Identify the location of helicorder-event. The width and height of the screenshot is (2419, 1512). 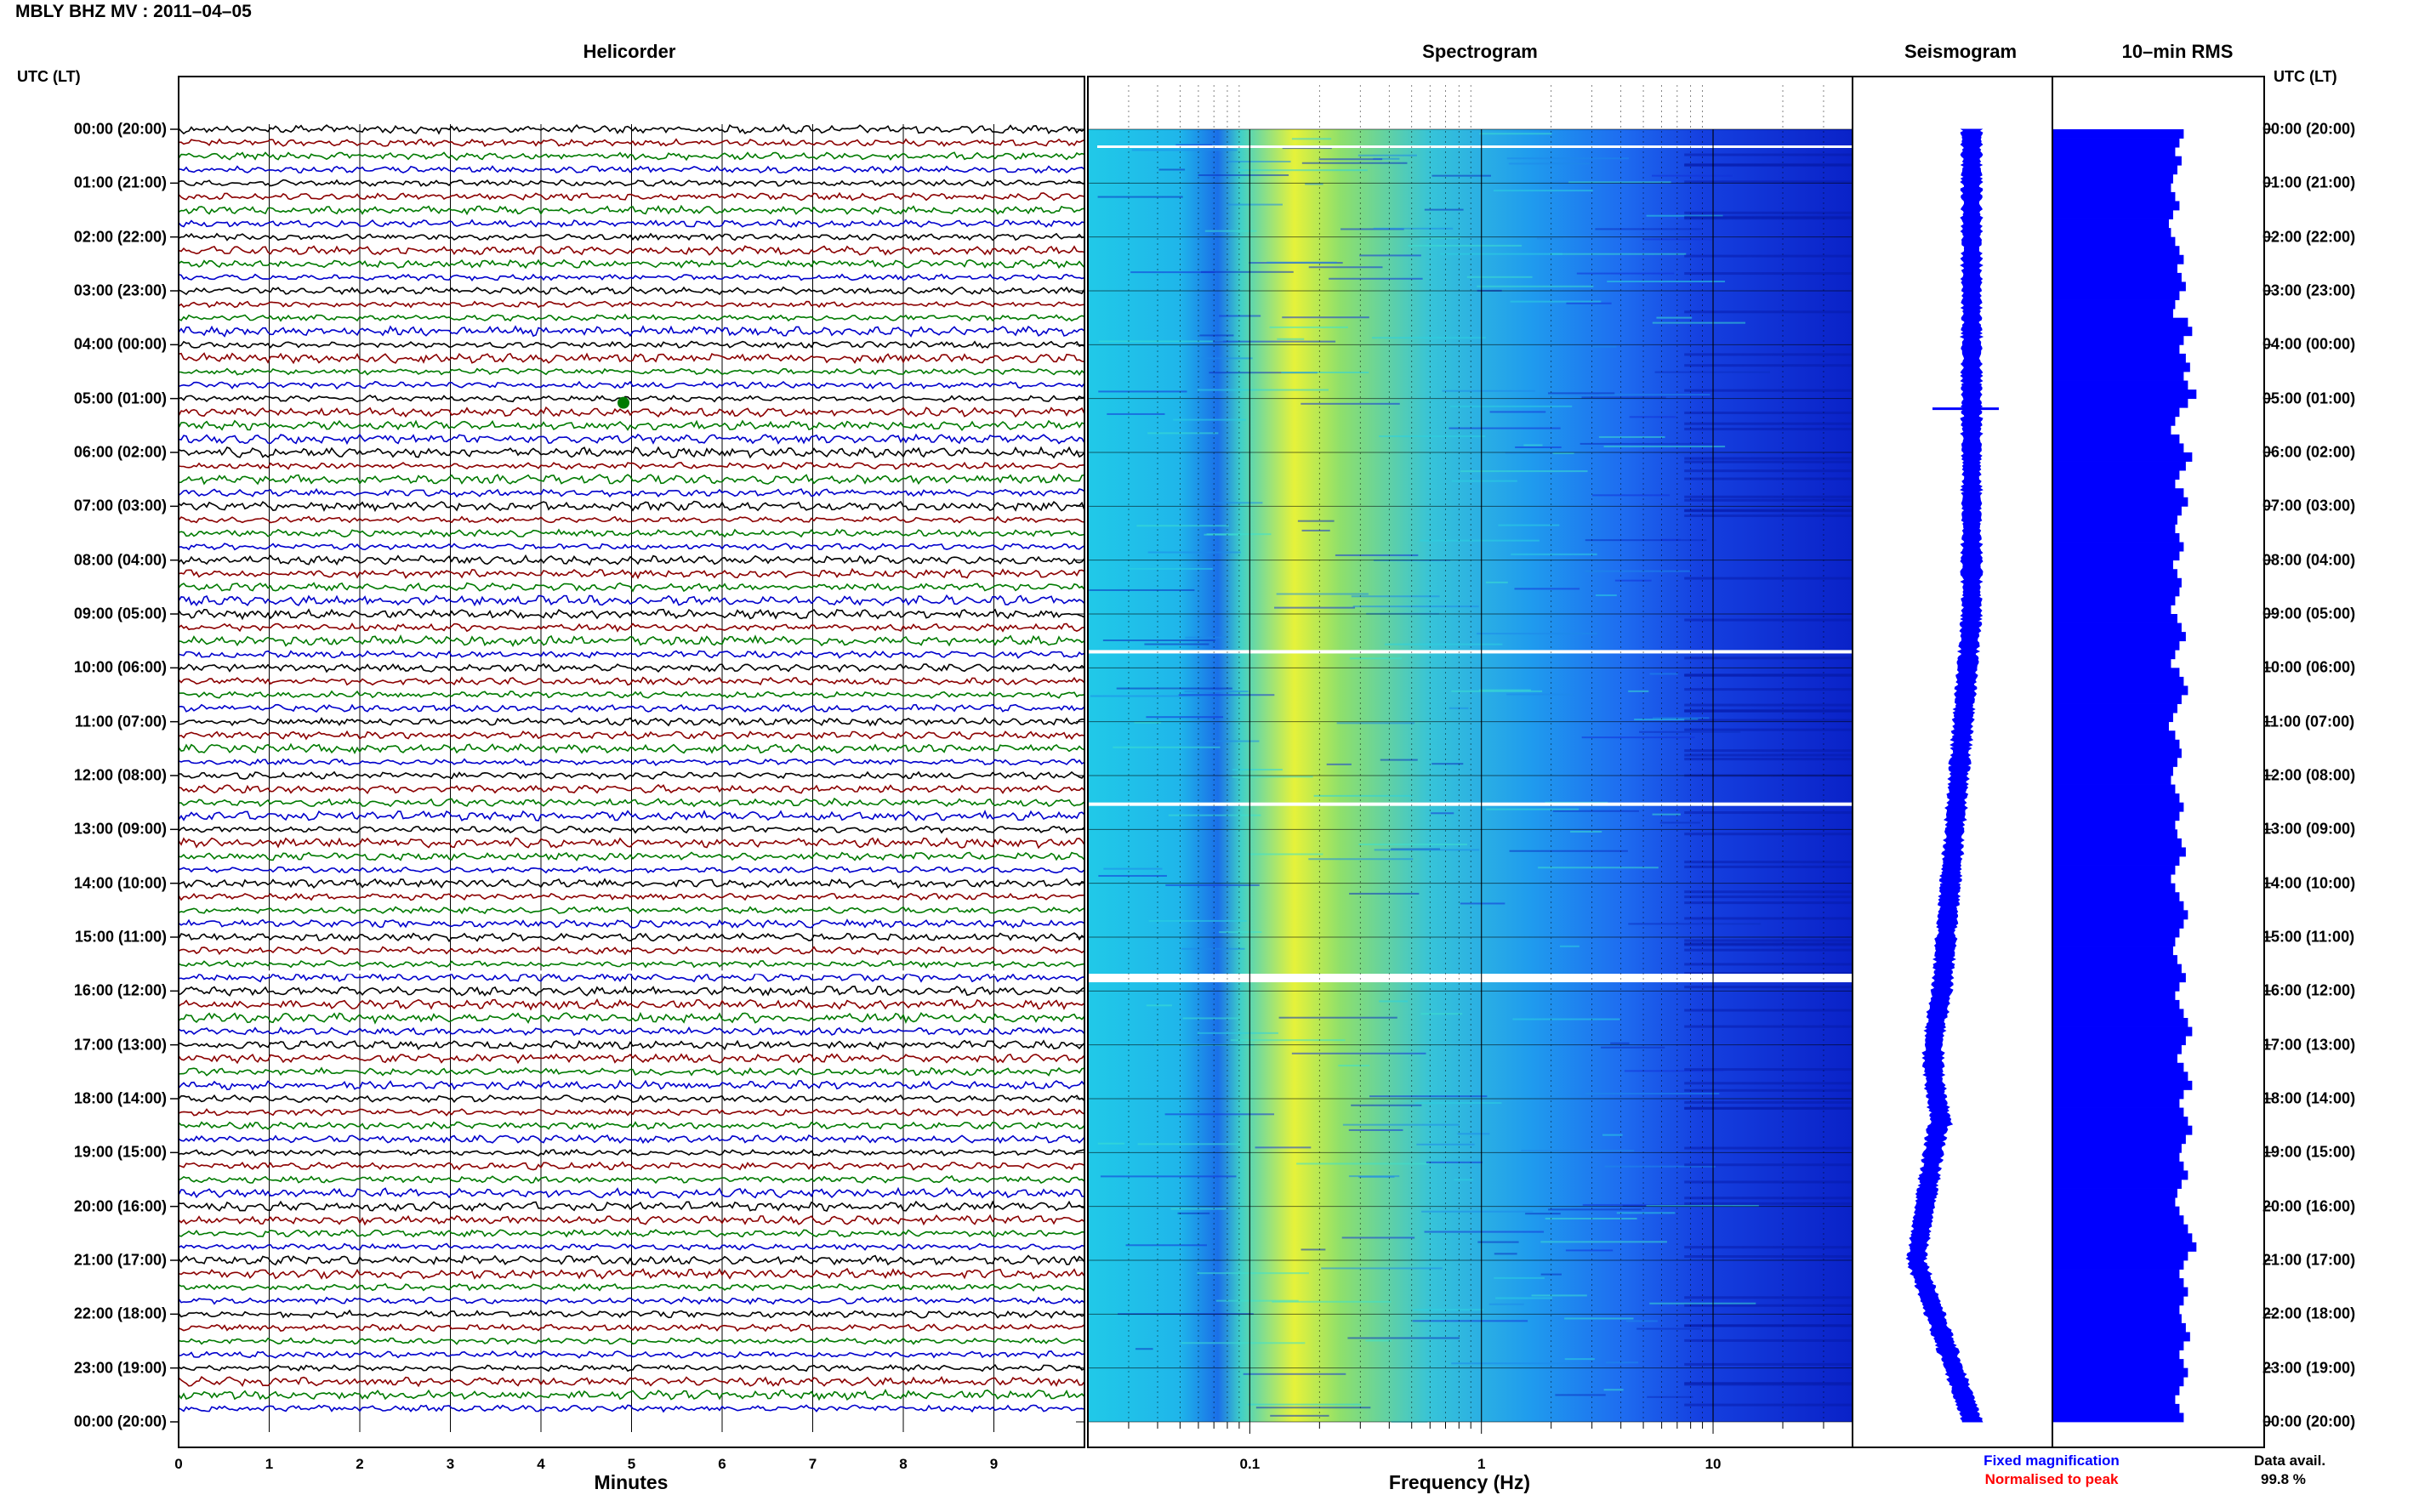
(623, 402).